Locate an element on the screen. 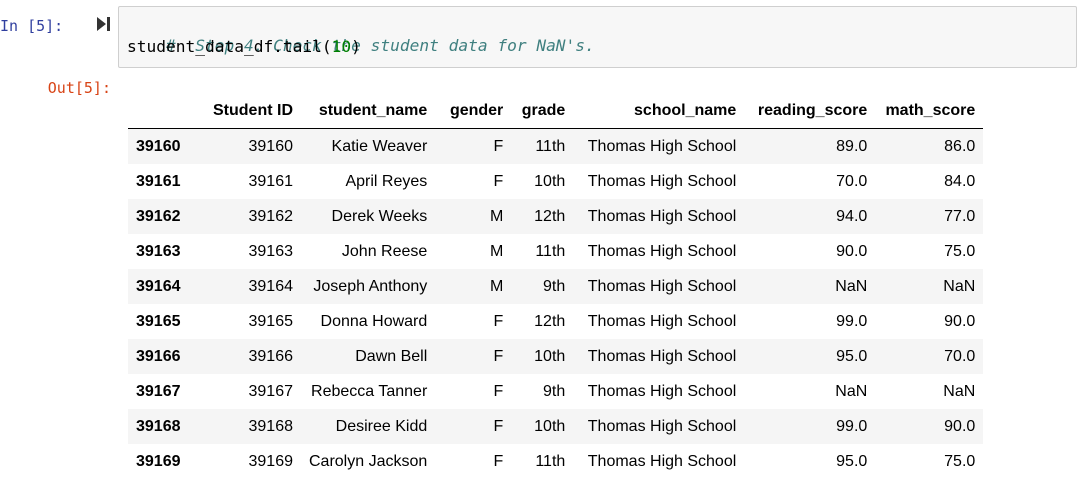  table-cell: 39164 is located at coordinates (271, 286).